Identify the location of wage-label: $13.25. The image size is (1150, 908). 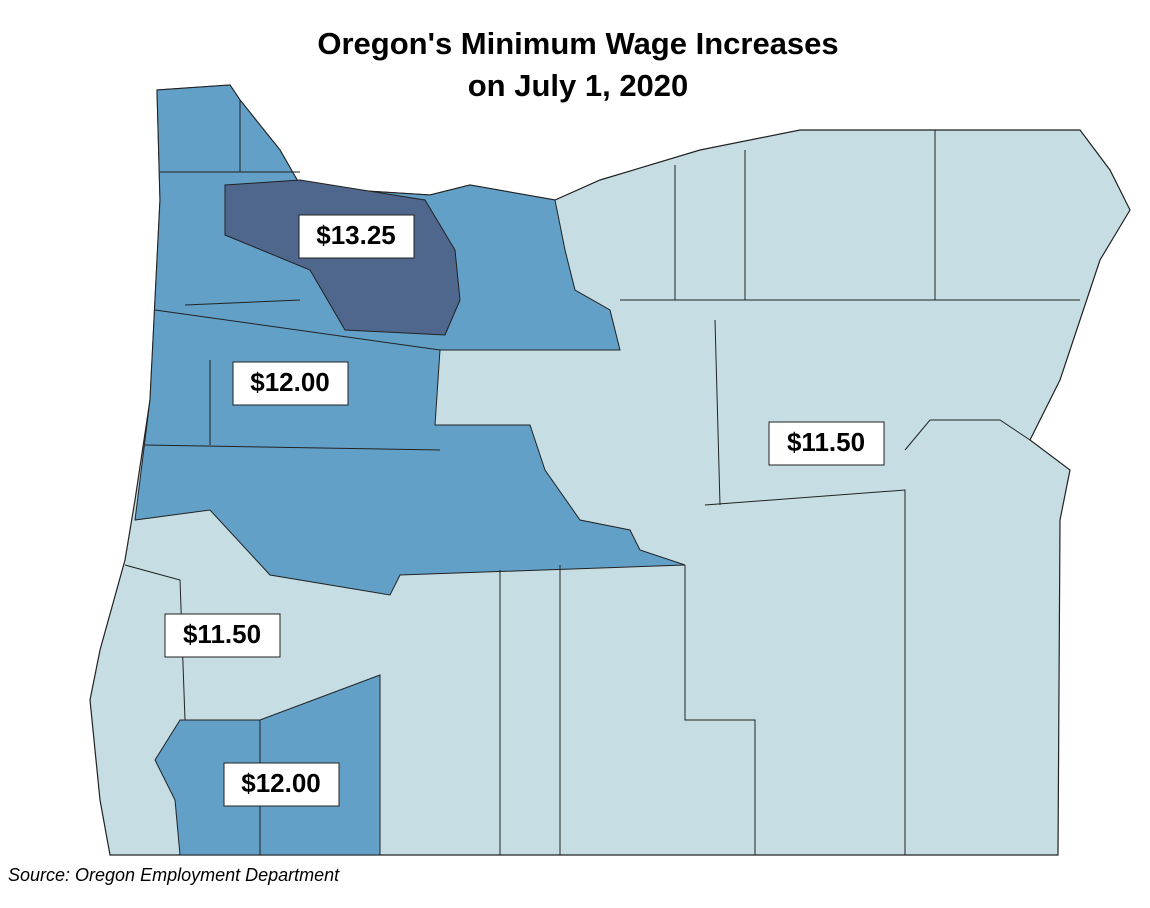
(356, 235).